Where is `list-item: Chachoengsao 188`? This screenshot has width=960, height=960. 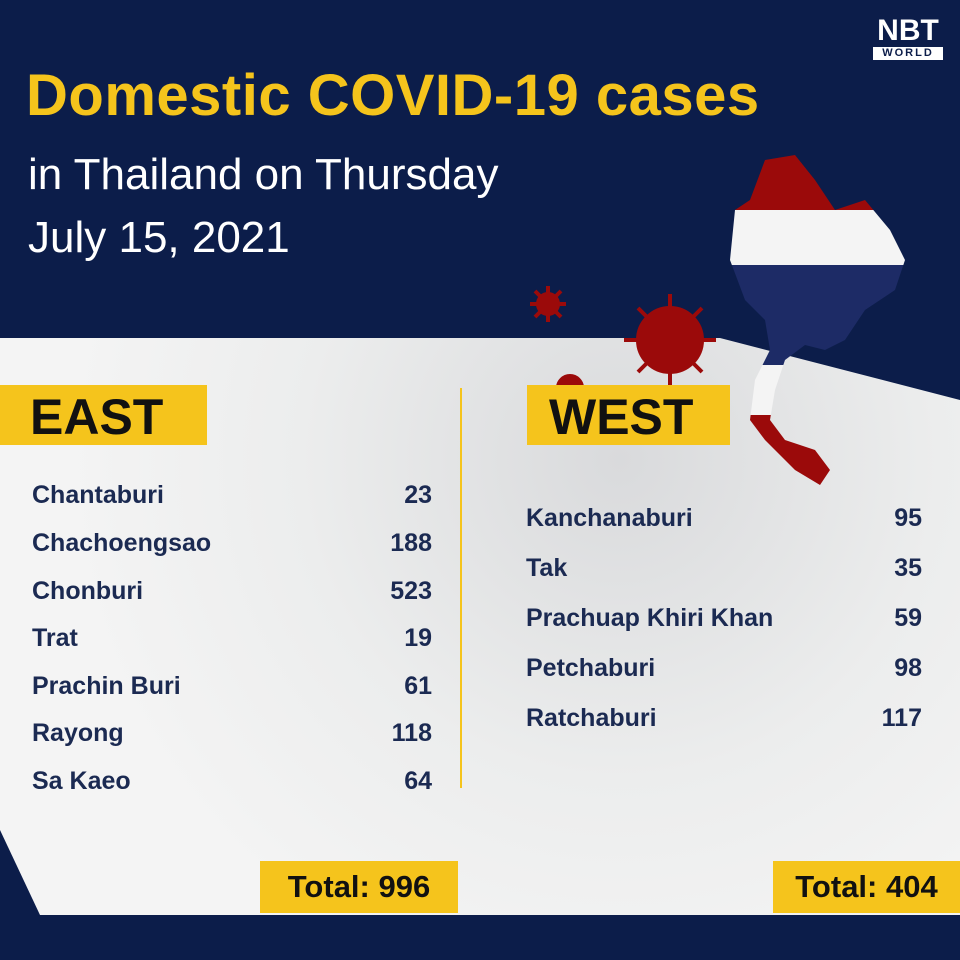
list-item: Chachoengsao 188 is located at coordinates (232, 543).